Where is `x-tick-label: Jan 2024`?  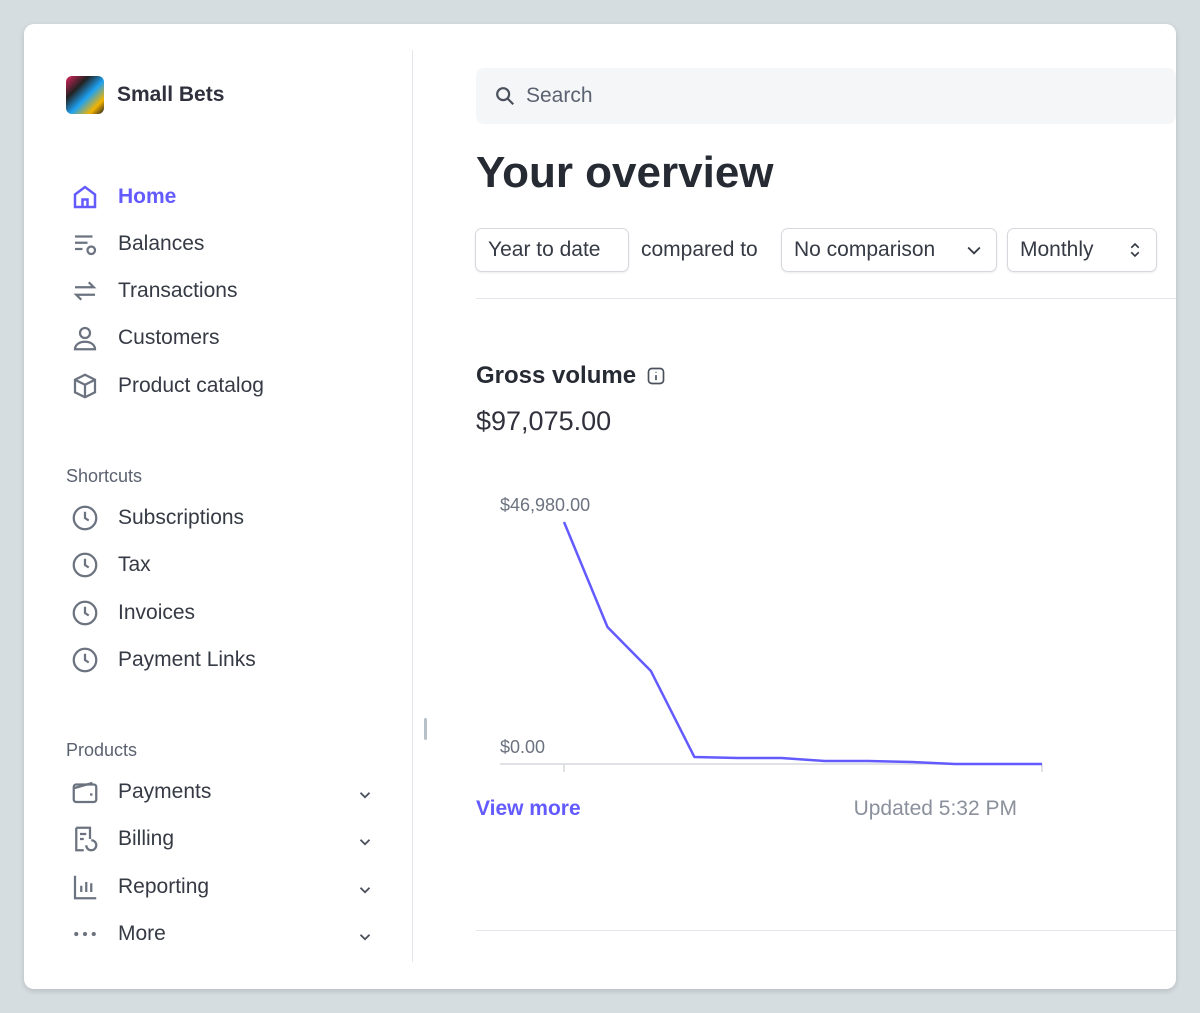 x-tick-label: Jan 2024 is located at coordinates (601, 779).